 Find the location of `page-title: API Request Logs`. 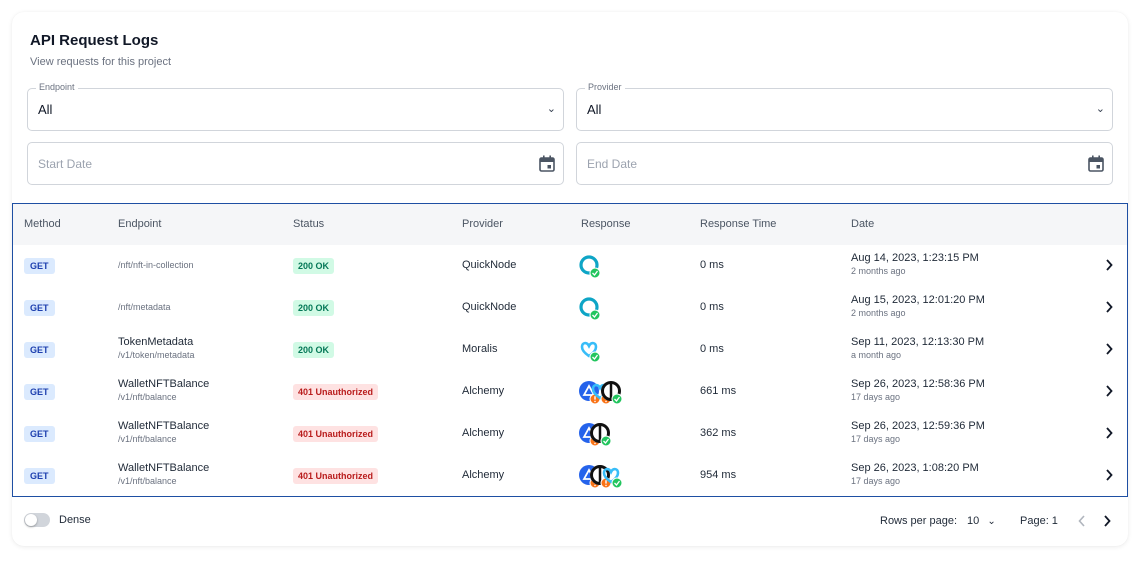

page-title: API Request Logs is located at coordinates (94, 40).